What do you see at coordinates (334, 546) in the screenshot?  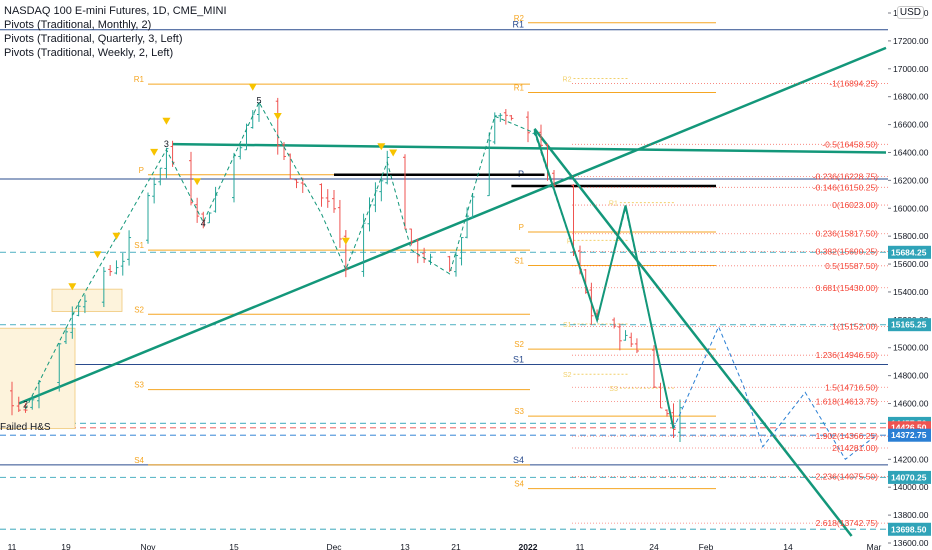 I see `x-tick-label: Dec` at bounding box center [334, 546].